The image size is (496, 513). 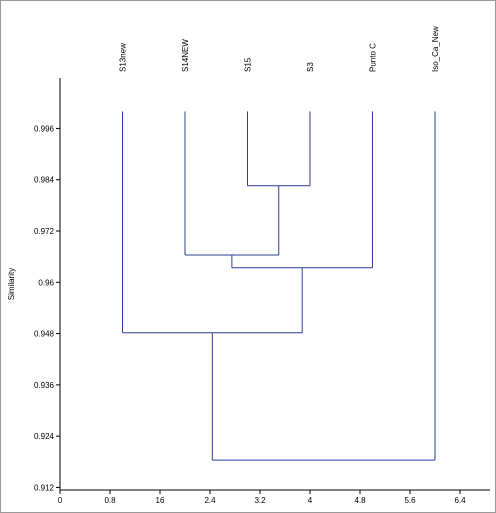 I want to click on y-tick-label: 0.984, so click(x=44, y=180).